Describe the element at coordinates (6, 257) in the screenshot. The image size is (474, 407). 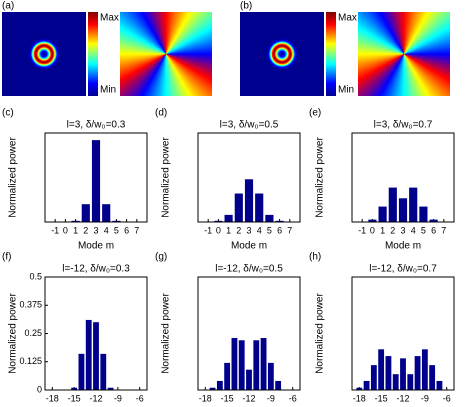
I see `panel-label: (f)` at that location.